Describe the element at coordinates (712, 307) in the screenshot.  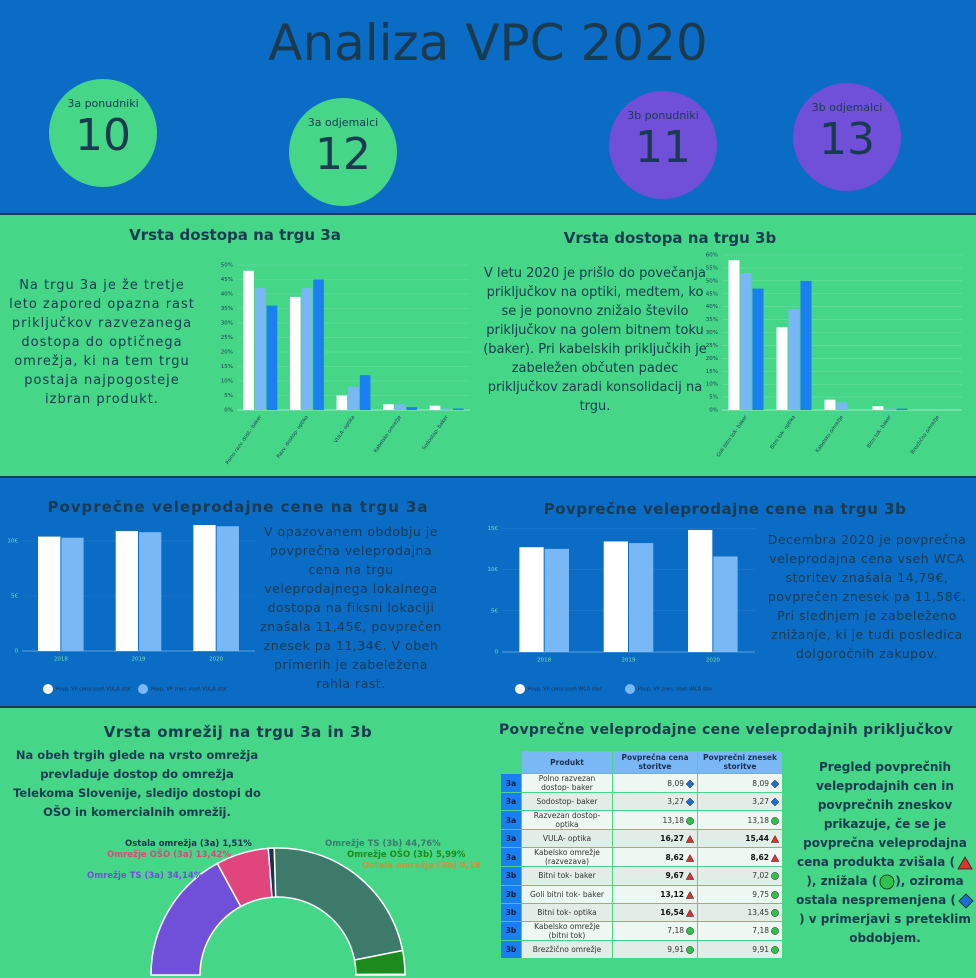
I see `y-tick-label: 40%` at that location.